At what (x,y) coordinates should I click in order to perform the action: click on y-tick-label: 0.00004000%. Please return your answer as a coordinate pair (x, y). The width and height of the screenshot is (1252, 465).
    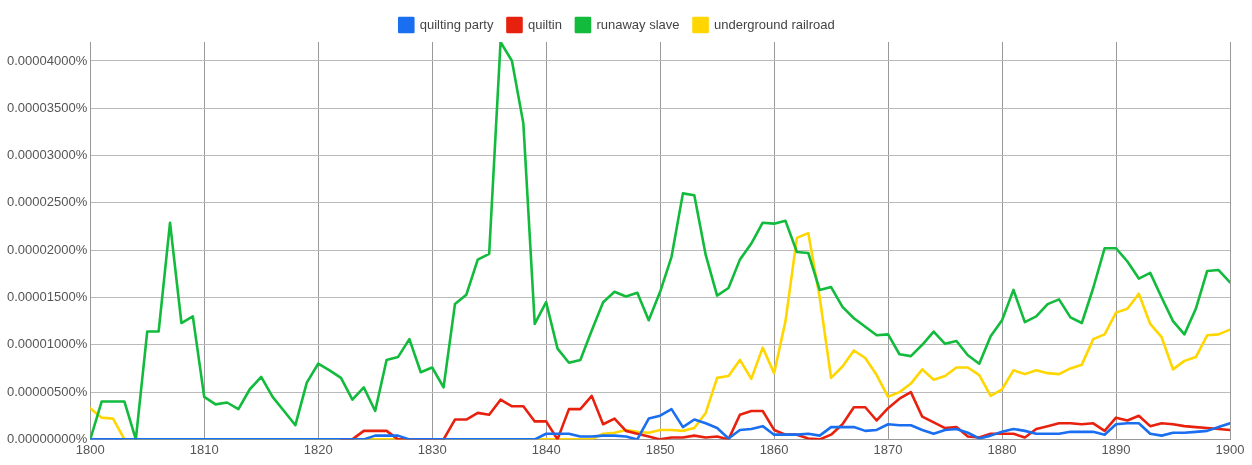
    Looking at the image, I should click on (47, 60).